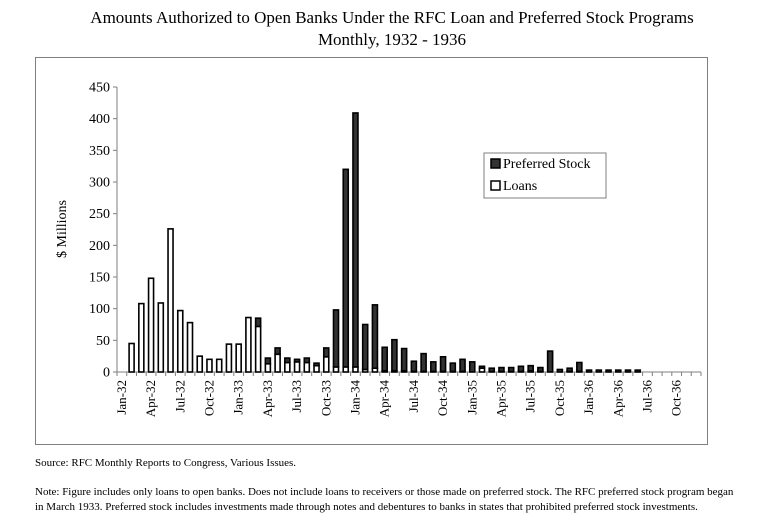 This screenshot has height=532, width=768. What do you see at coordinates (495, 163) in the screenshot?
I see `legend-swatch-preferred-stock` at bounding box center [495, 163].